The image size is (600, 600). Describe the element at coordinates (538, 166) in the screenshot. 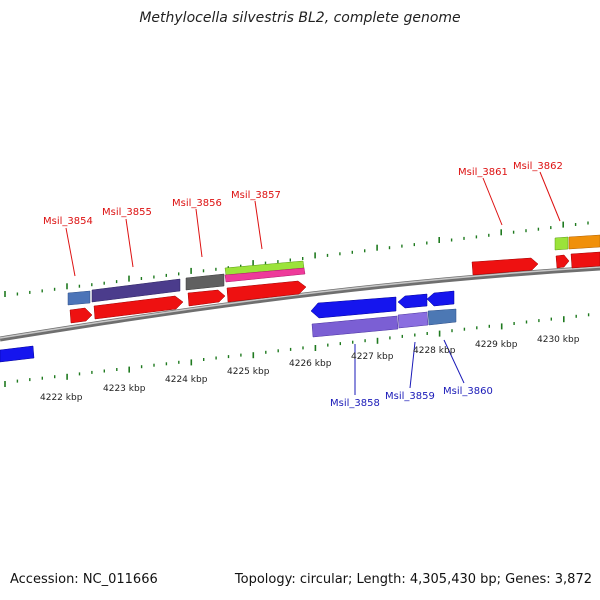

I see `gene-label-msil-3862: Msil_3862` at that location.